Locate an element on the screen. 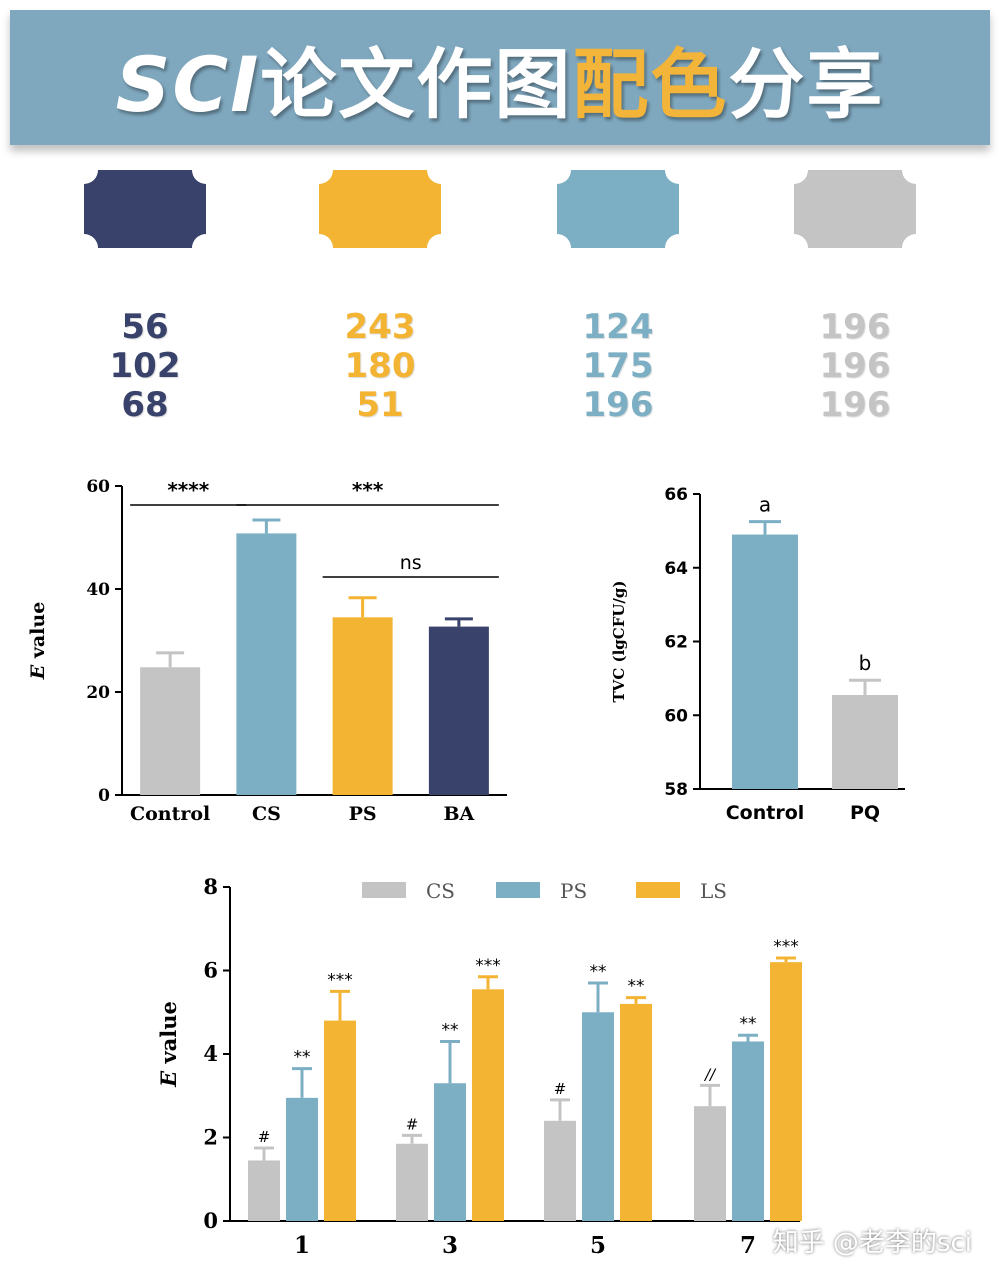 The width and height of the screenshot is (1000, 1275). rgb-g-value: 180 is located at coordinates (380, 366).